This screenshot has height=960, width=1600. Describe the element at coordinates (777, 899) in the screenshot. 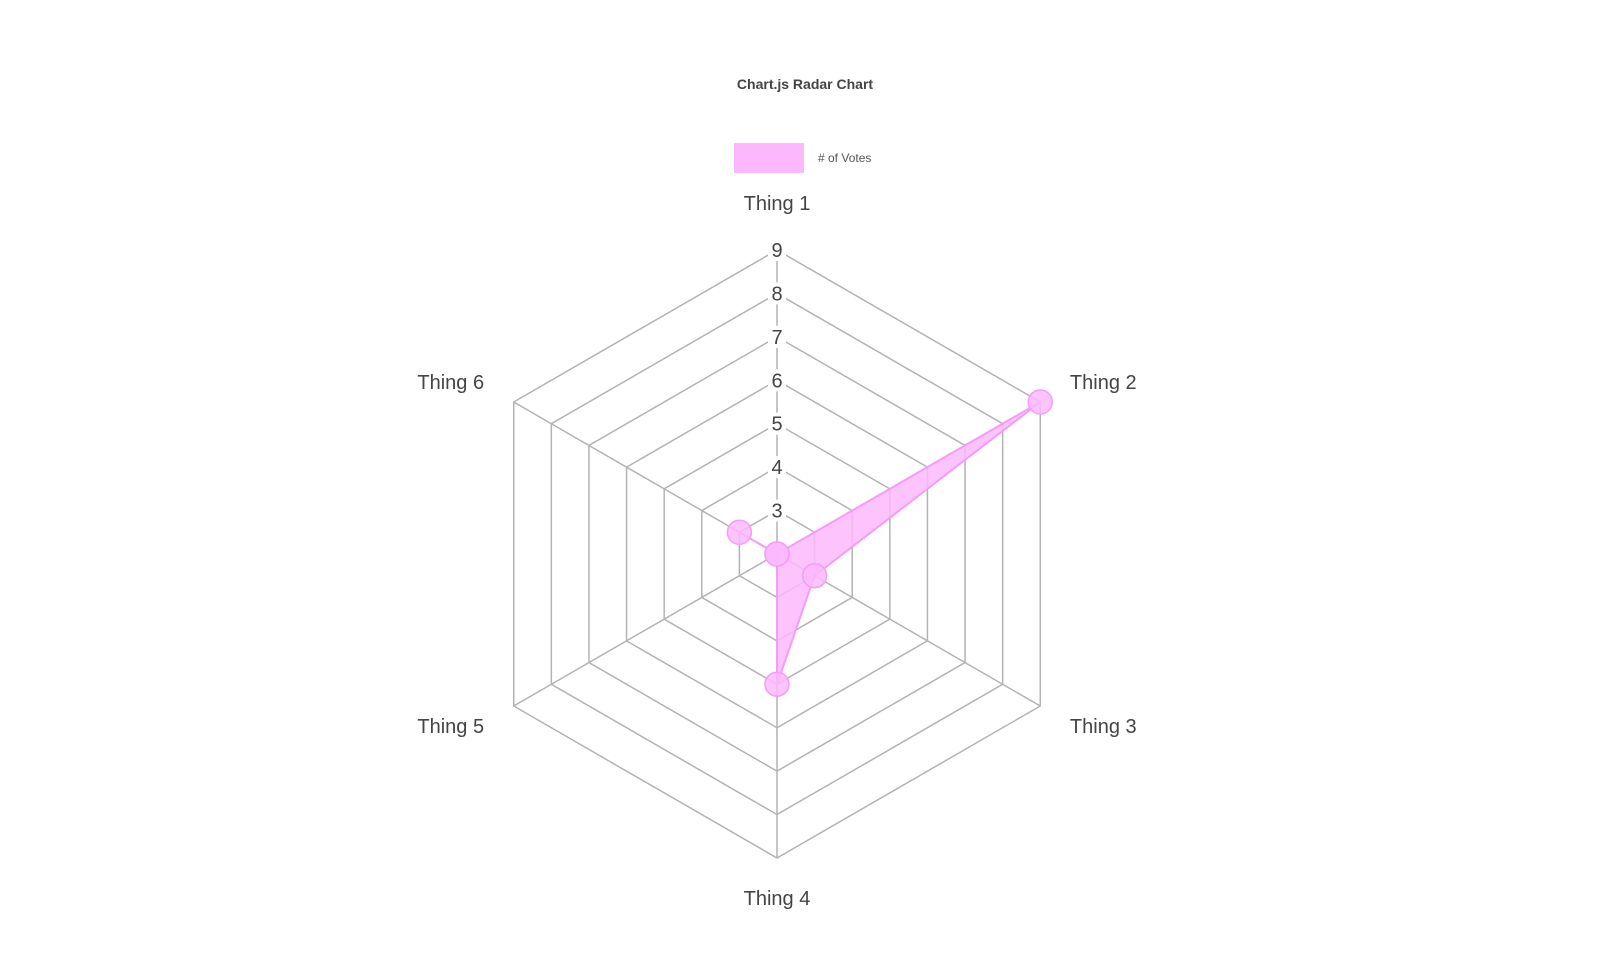

I see `axis-label-4: Thing 4` at that location.